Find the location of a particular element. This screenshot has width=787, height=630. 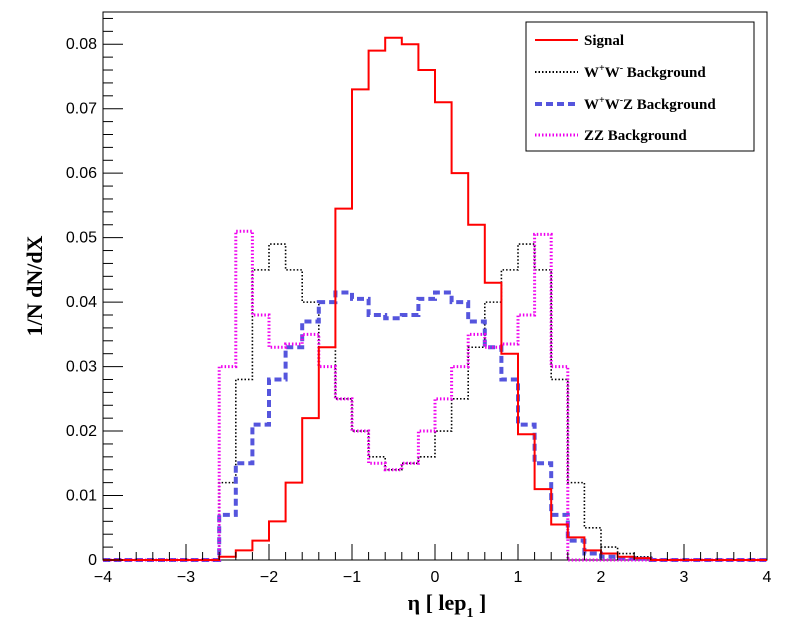

x-tick-label: −4 is located at coordinates (103, 577).